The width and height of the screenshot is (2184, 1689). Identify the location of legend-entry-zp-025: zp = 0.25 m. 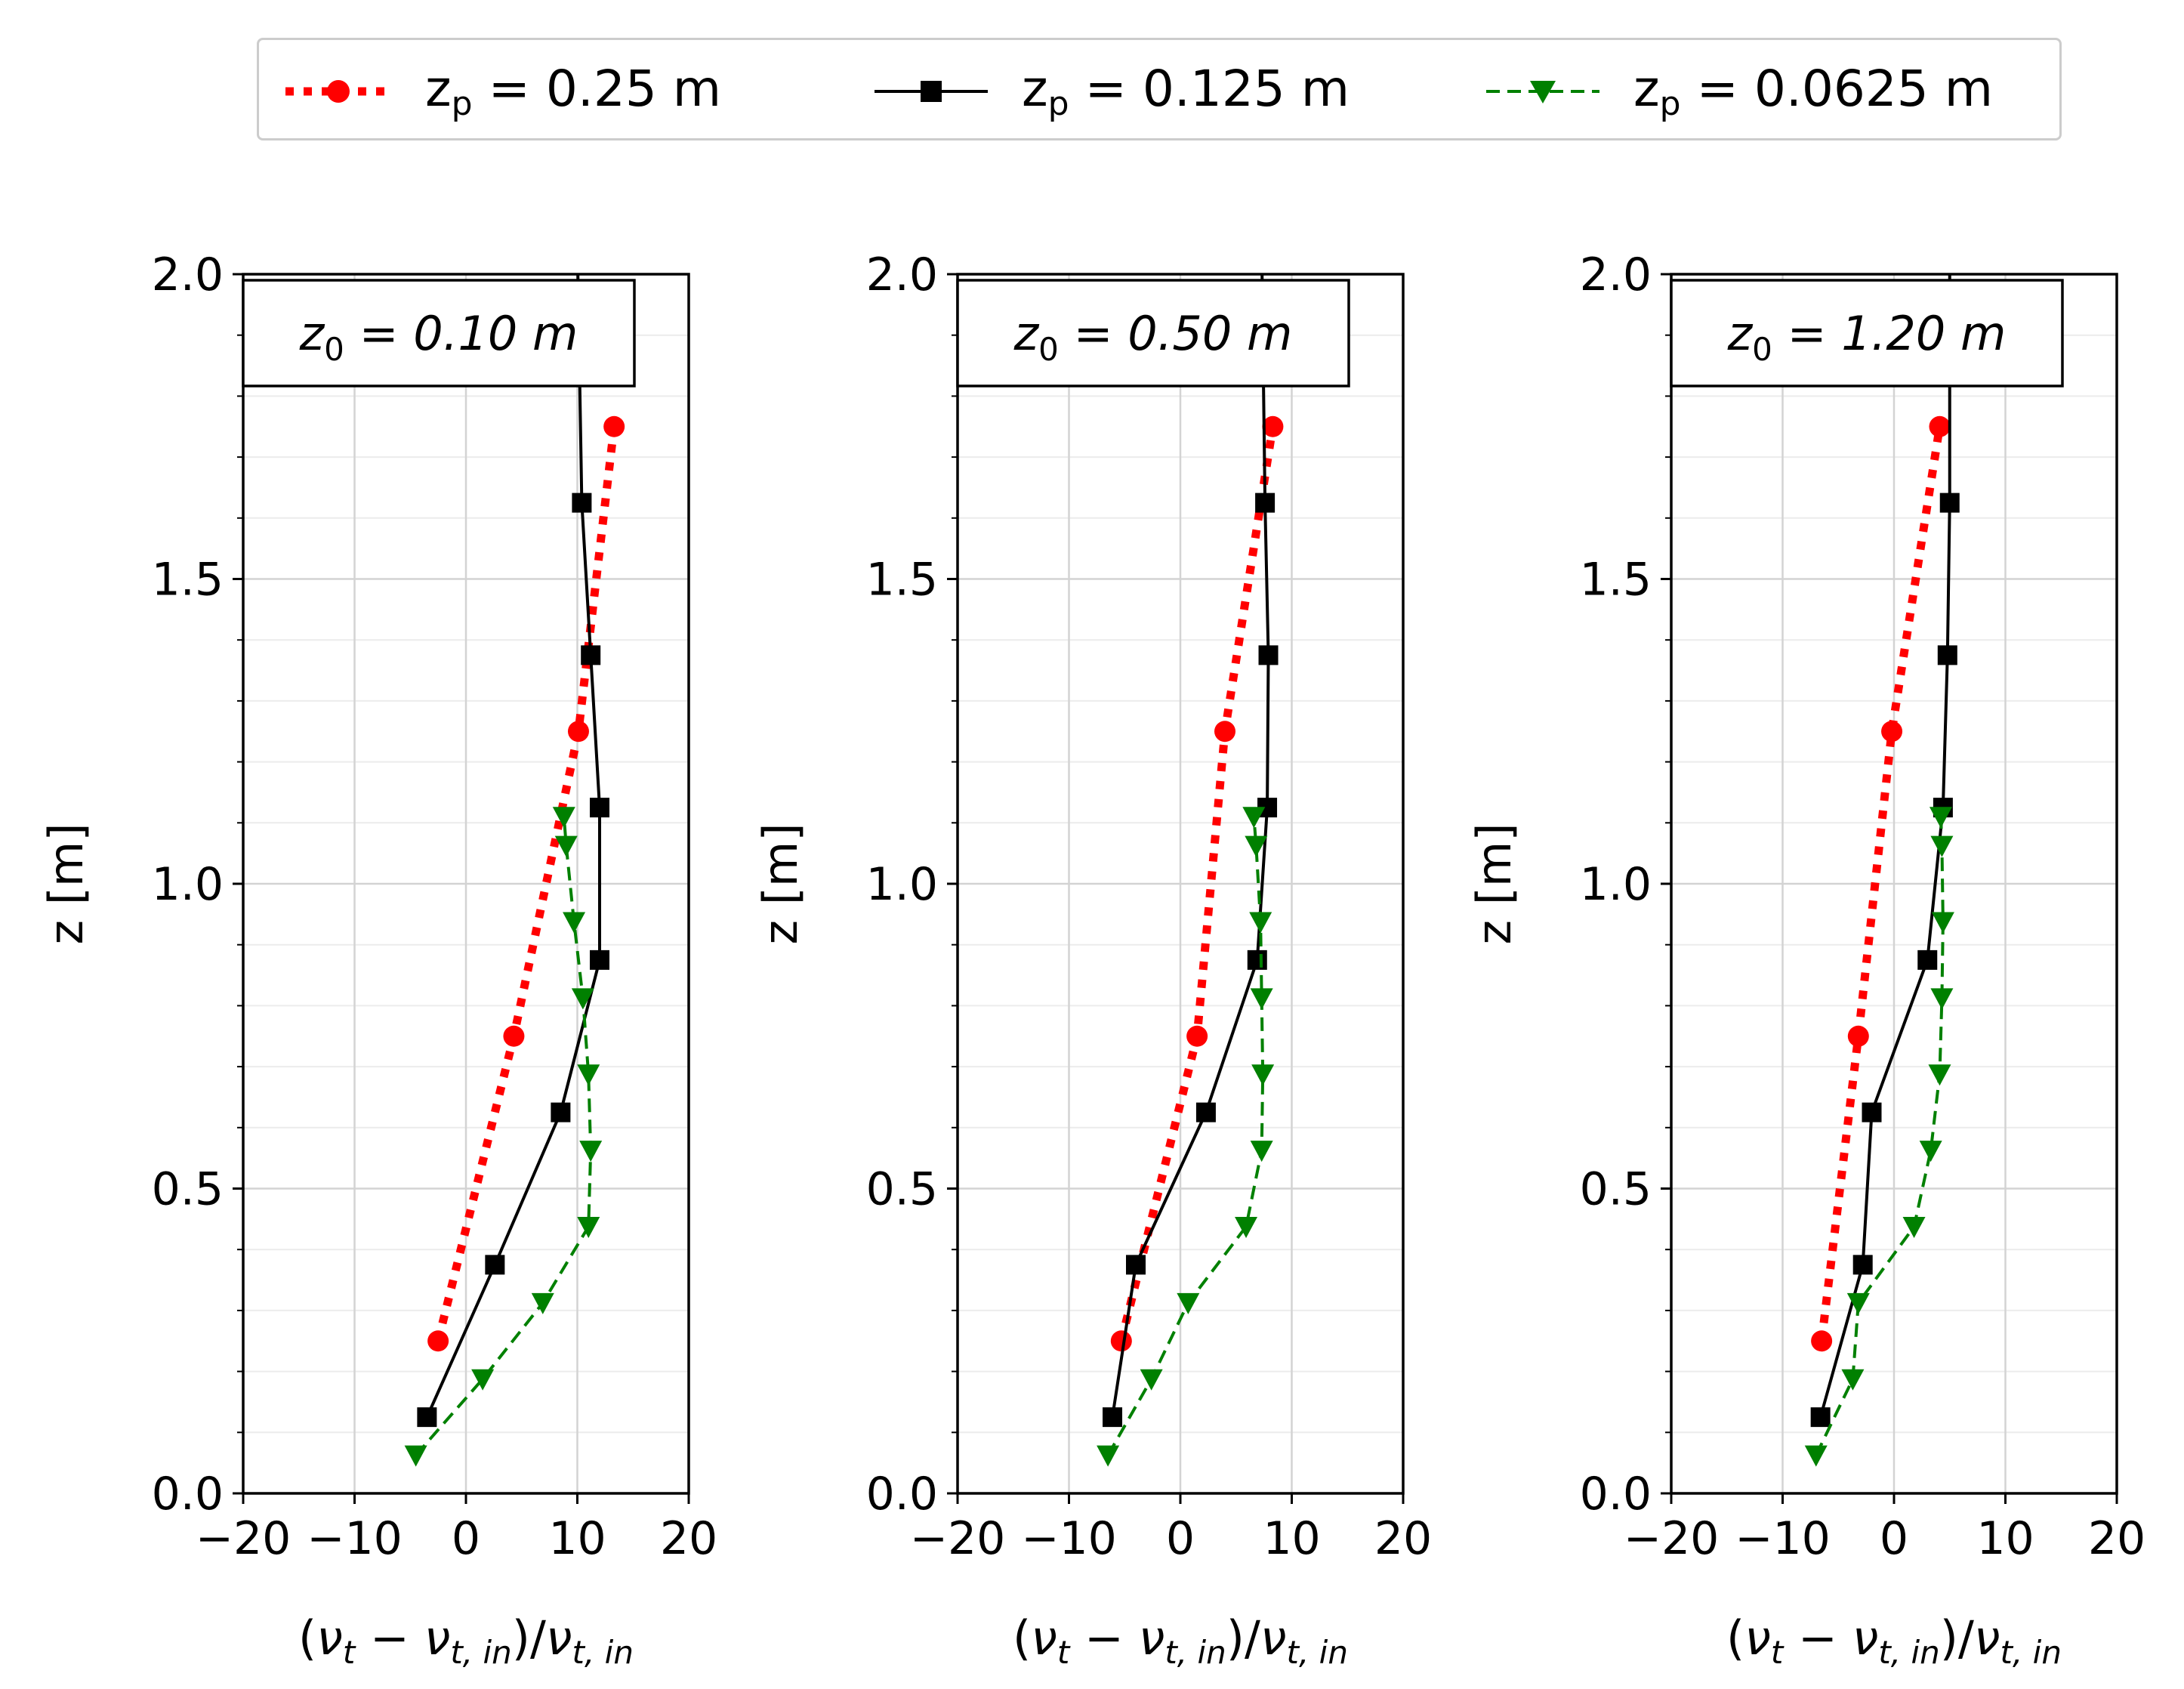
(501, 92).